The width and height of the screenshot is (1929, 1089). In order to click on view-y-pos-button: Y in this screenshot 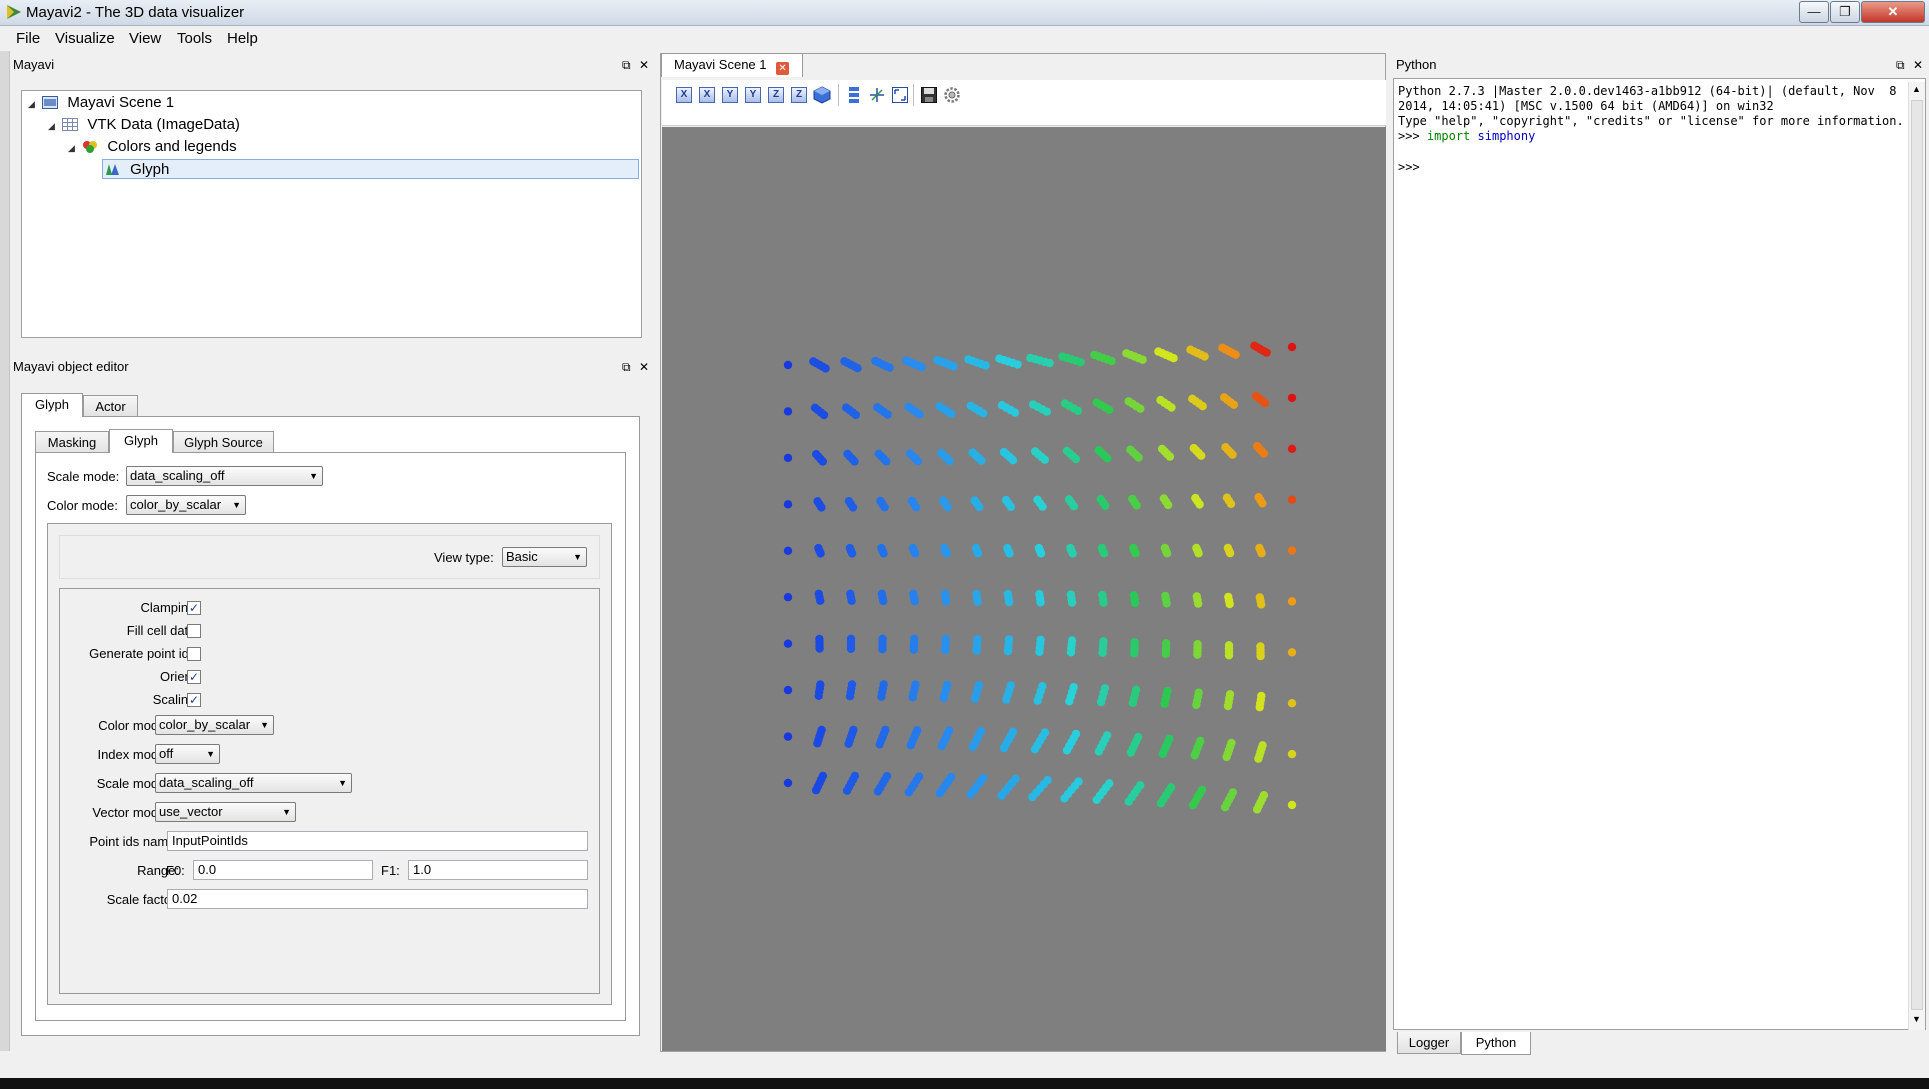, I will do `click(753, 95)`.